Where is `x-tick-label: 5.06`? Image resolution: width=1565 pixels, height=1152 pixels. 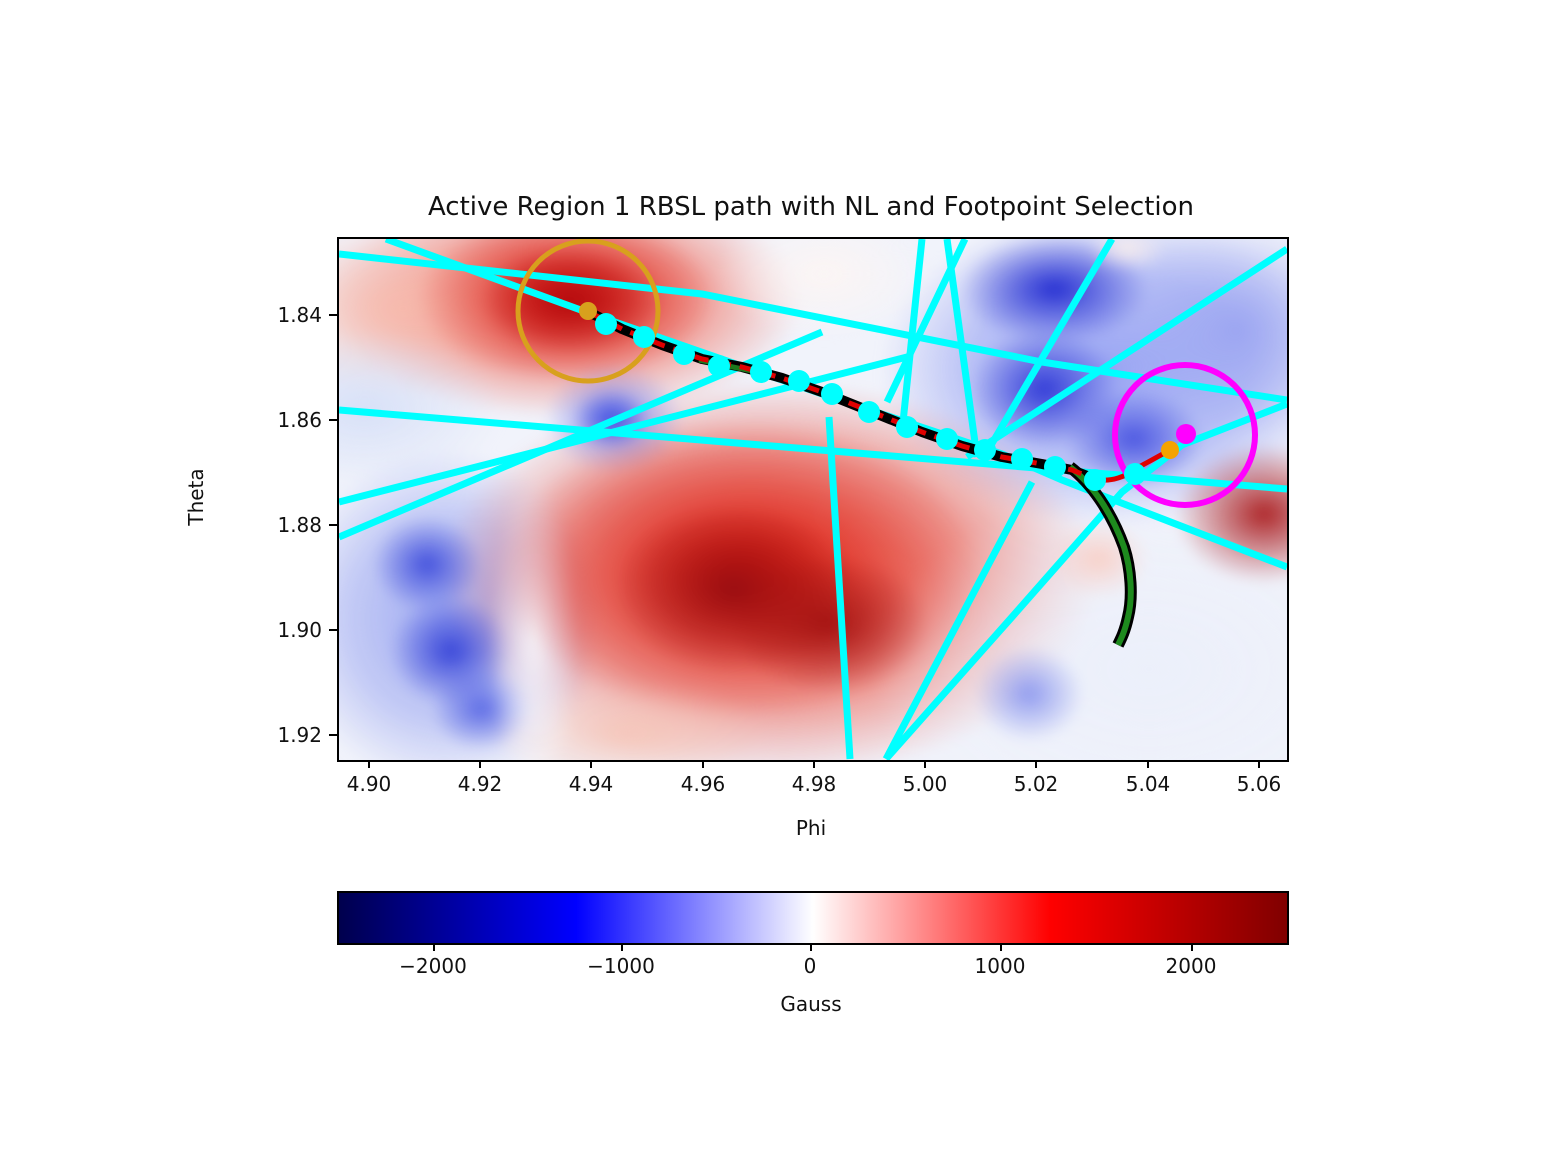
x-tick-label: 5.06 is located at coordinates (1259, 784).